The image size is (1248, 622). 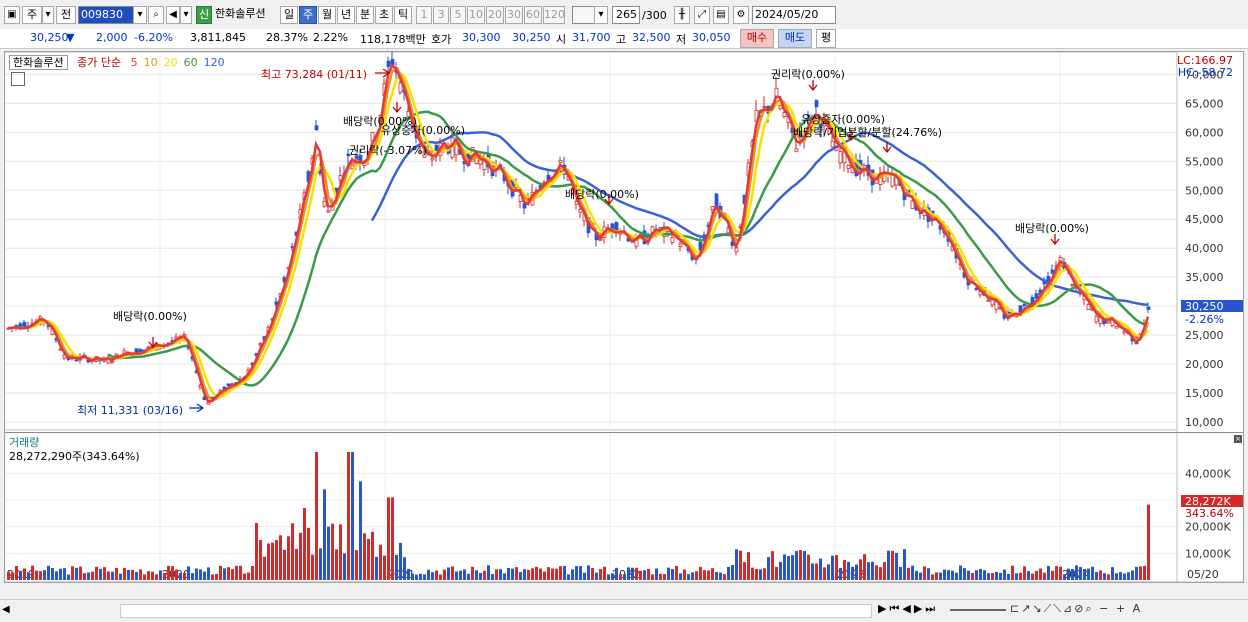 What do you see at coordinates (1204, 103) in the screenshot?
I see `price-tick: 65,000` at bounding box center [1204, 103].